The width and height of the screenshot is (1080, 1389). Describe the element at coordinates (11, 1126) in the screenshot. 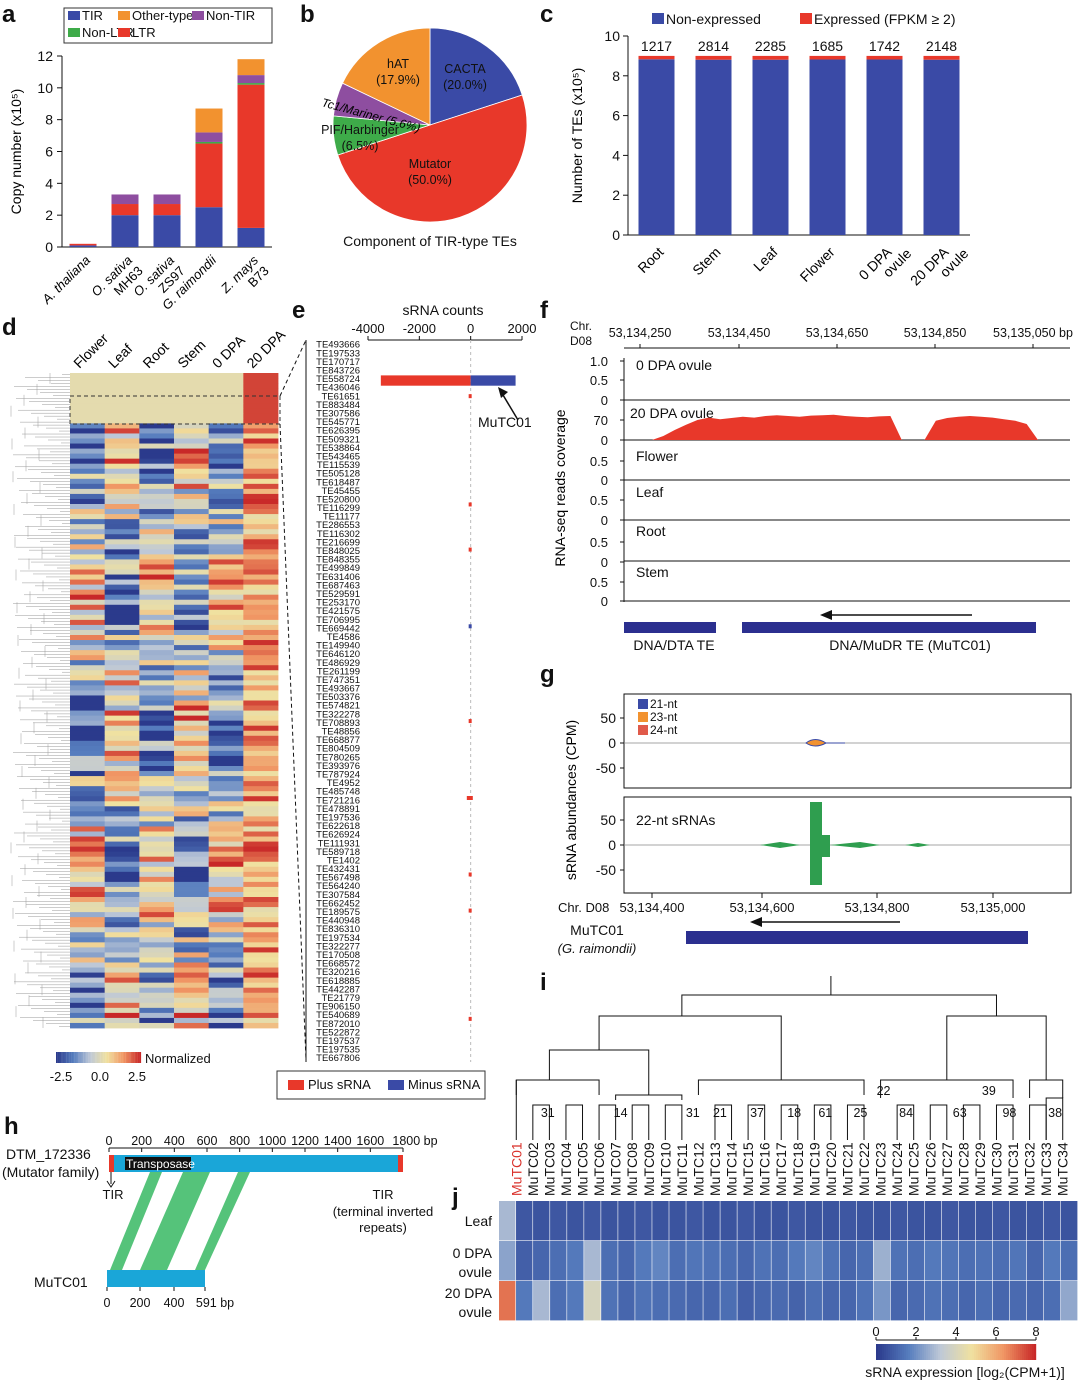

I see `panel-letter-h: h` at that location.